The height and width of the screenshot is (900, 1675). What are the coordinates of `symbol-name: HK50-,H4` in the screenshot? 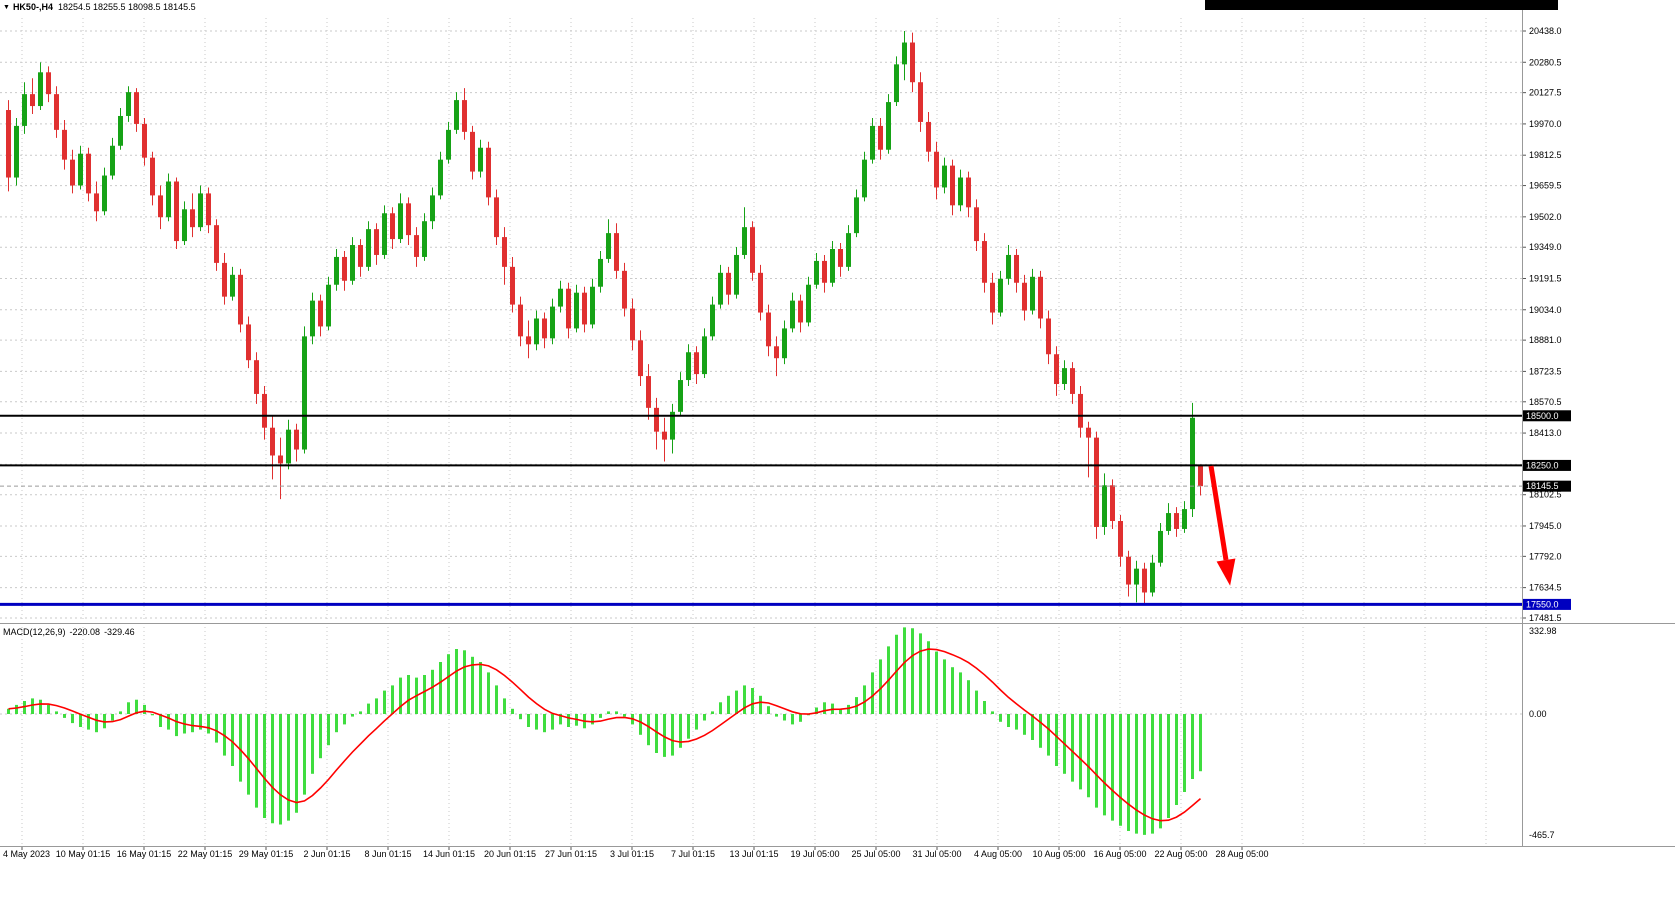 It's located at (32, 7).